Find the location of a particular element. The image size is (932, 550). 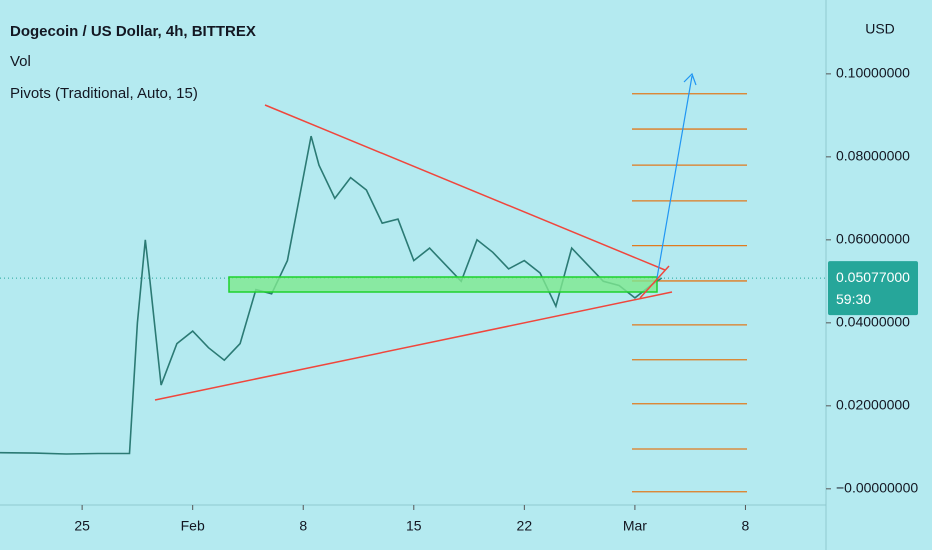

y-tick-label: 0.10000000 is located at coordinates (873, 73).